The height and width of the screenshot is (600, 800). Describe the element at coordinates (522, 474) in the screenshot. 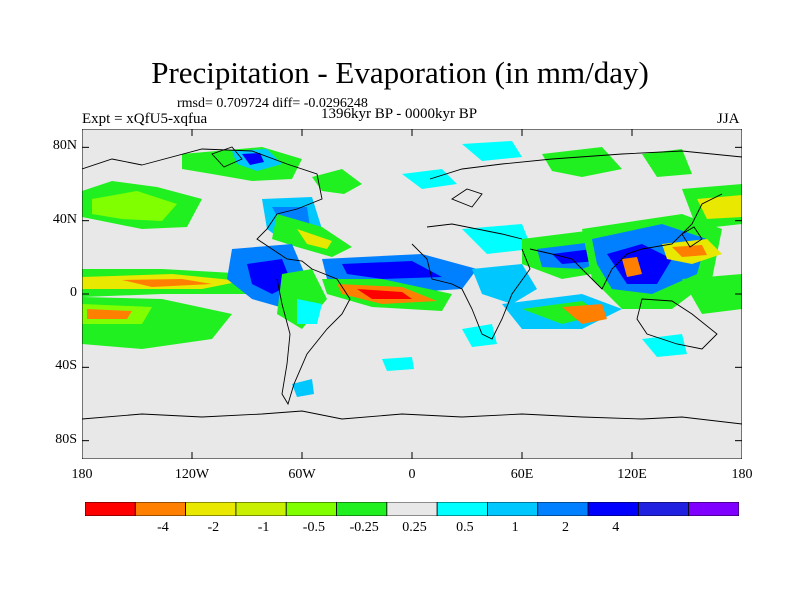

I see `lon-tick-label: 60E` at that location.